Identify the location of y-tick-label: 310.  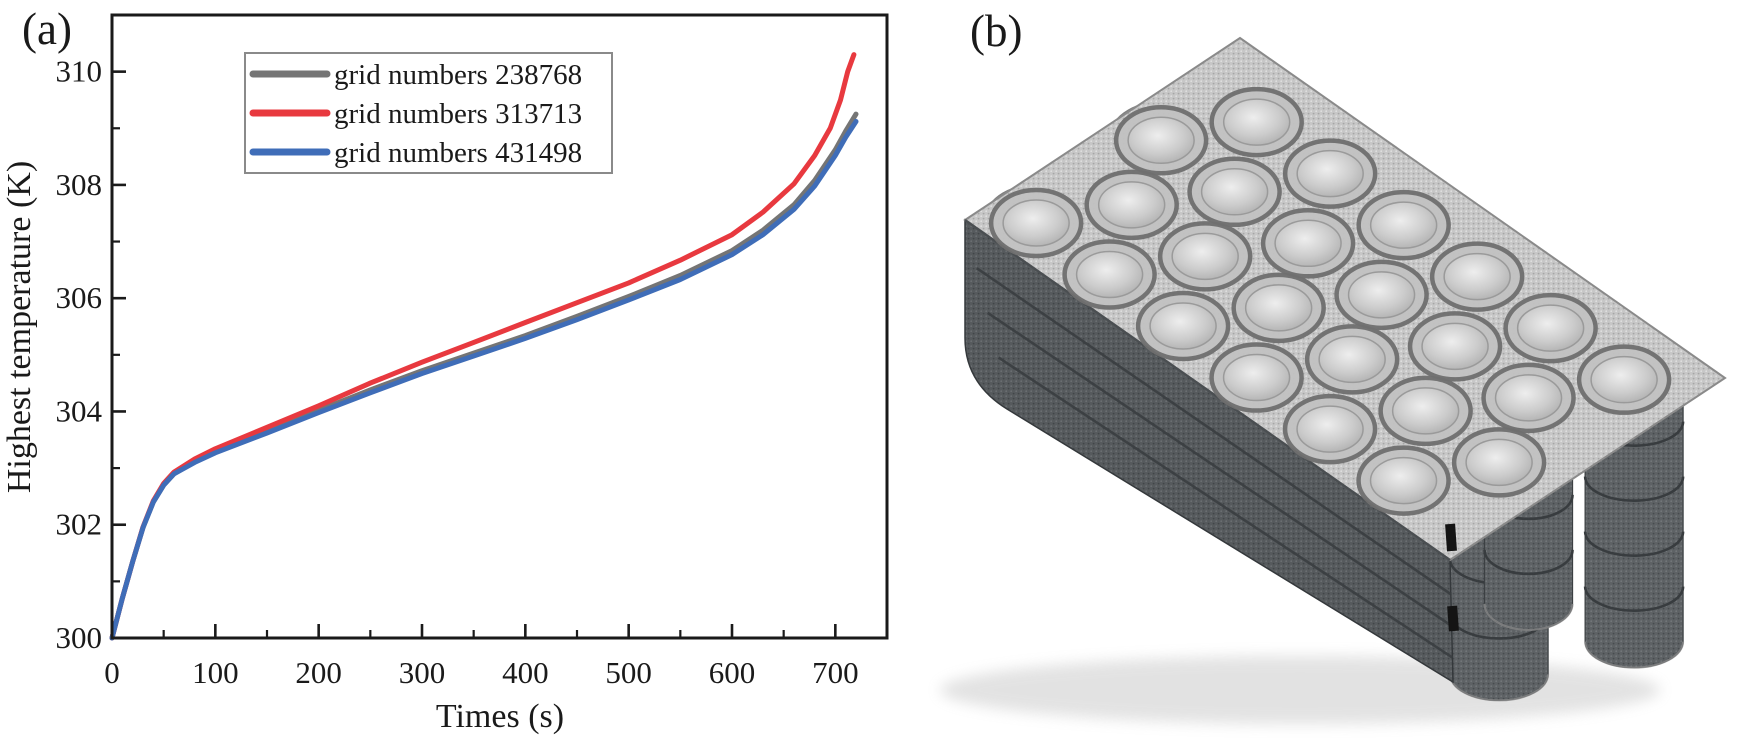
(79, 71).